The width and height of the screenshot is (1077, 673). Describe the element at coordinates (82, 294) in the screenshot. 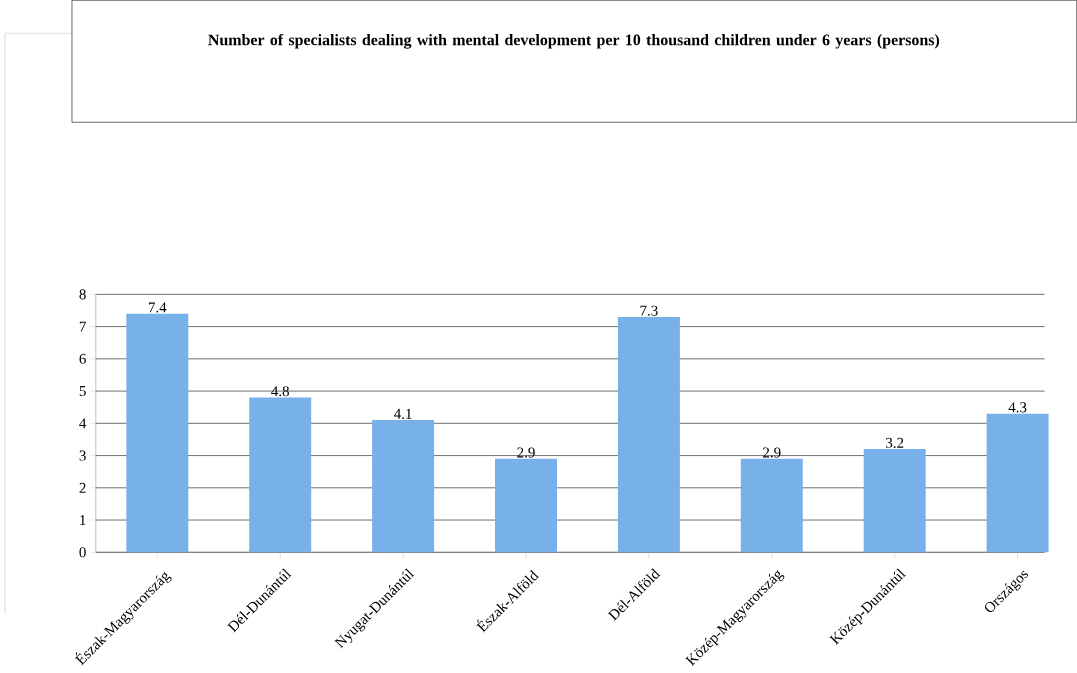

I see `y-tick-label: 8` at that location.